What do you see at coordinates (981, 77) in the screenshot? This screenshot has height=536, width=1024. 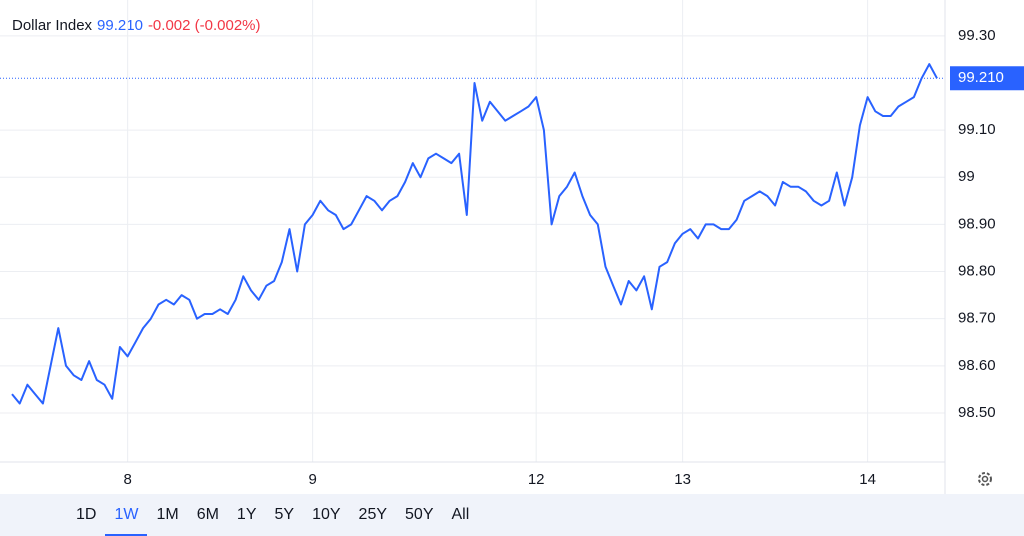 I see `last-price-label: 99.210` at bounding box center [981, 77].